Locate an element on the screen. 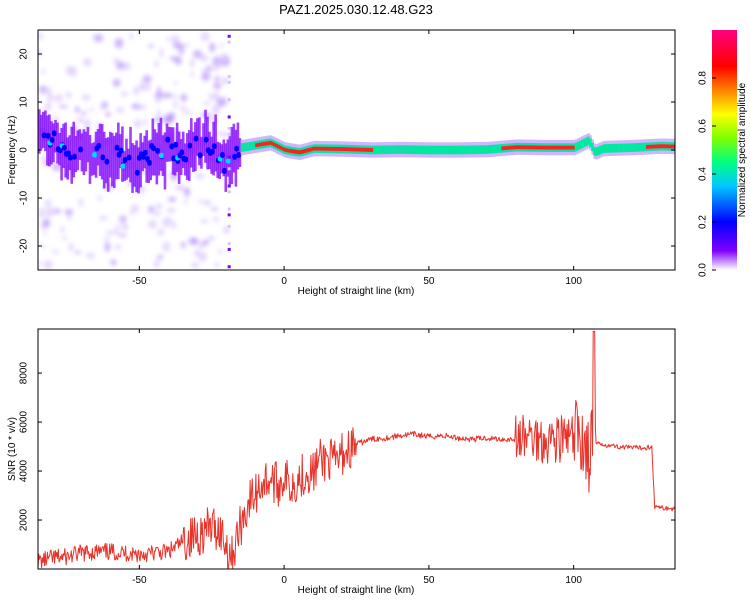 The width and height of the screenshot is (750, 600). spectrogram-x-label: Height of straight line (km) is located at coordinates (356, 291).